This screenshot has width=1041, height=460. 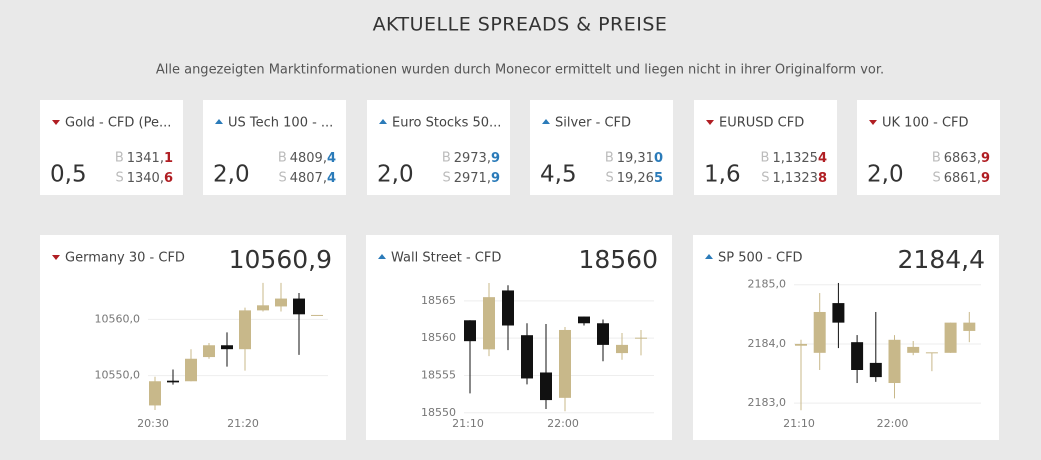 What do you see at coordinates (145, 158) in the screenshot?
I see `price-digits: 1341,` at bounding box center [145, 158].